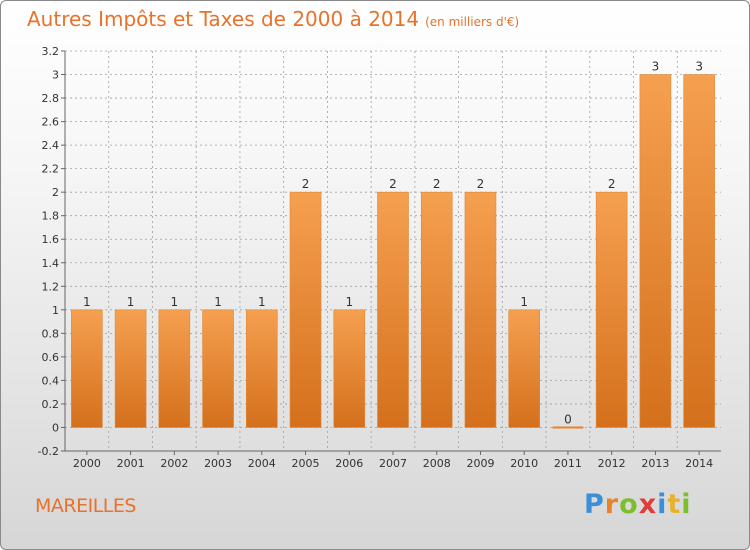 Image resolution: width=750 pixels, height=550 pixels. What do you see at coordinates (472, 22) in the screenshot?
I see `chart-subtitle: (en milliers d'€)` at bounding box center [472, 22].